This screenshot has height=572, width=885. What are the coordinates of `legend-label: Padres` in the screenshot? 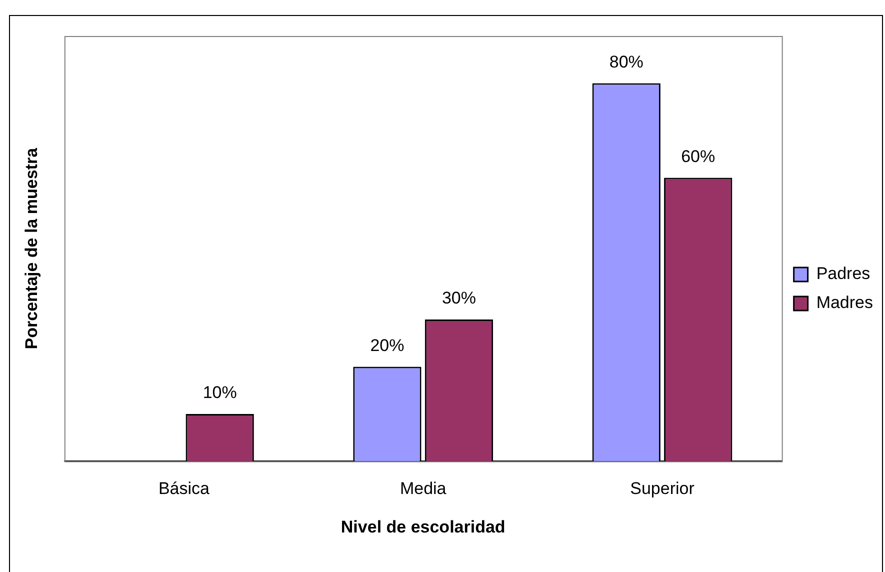 It's located at (843, 274).